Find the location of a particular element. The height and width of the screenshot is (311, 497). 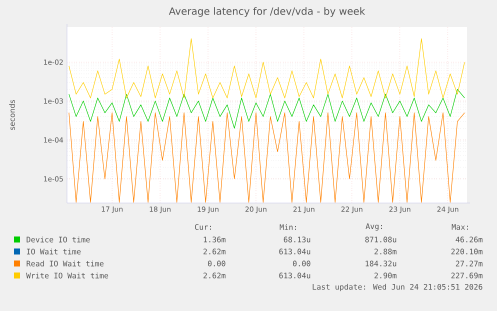

chart-title: Average latency for /dev/vda - by week is located at coordinates (267, 12).